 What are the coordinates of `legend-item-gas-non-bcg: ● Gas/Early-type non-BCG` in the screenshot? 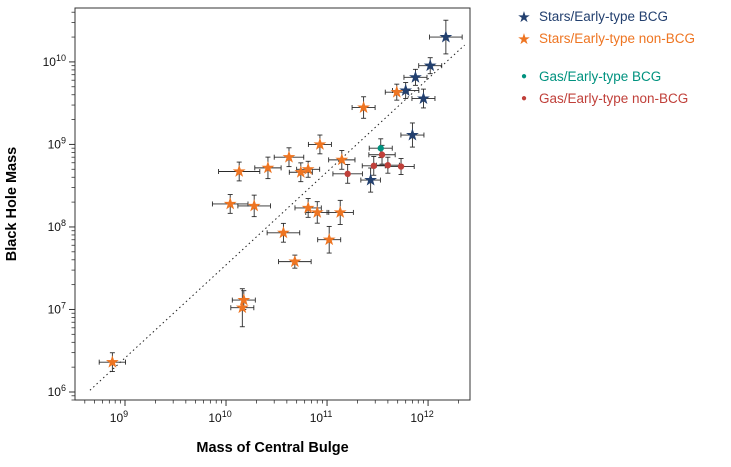 It's located at (623, 99).